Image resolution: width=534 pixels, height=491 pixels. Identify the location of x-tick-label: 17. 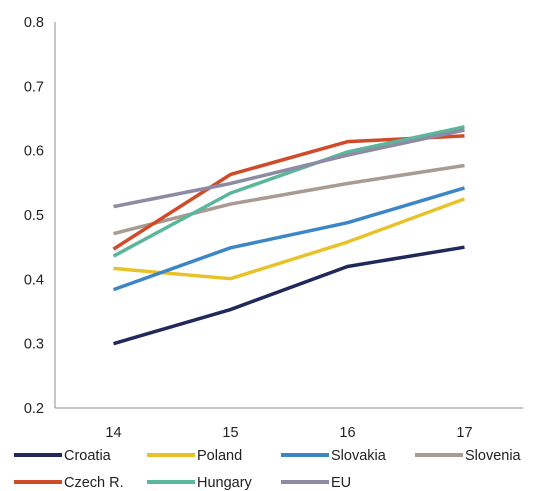
(464, 433).